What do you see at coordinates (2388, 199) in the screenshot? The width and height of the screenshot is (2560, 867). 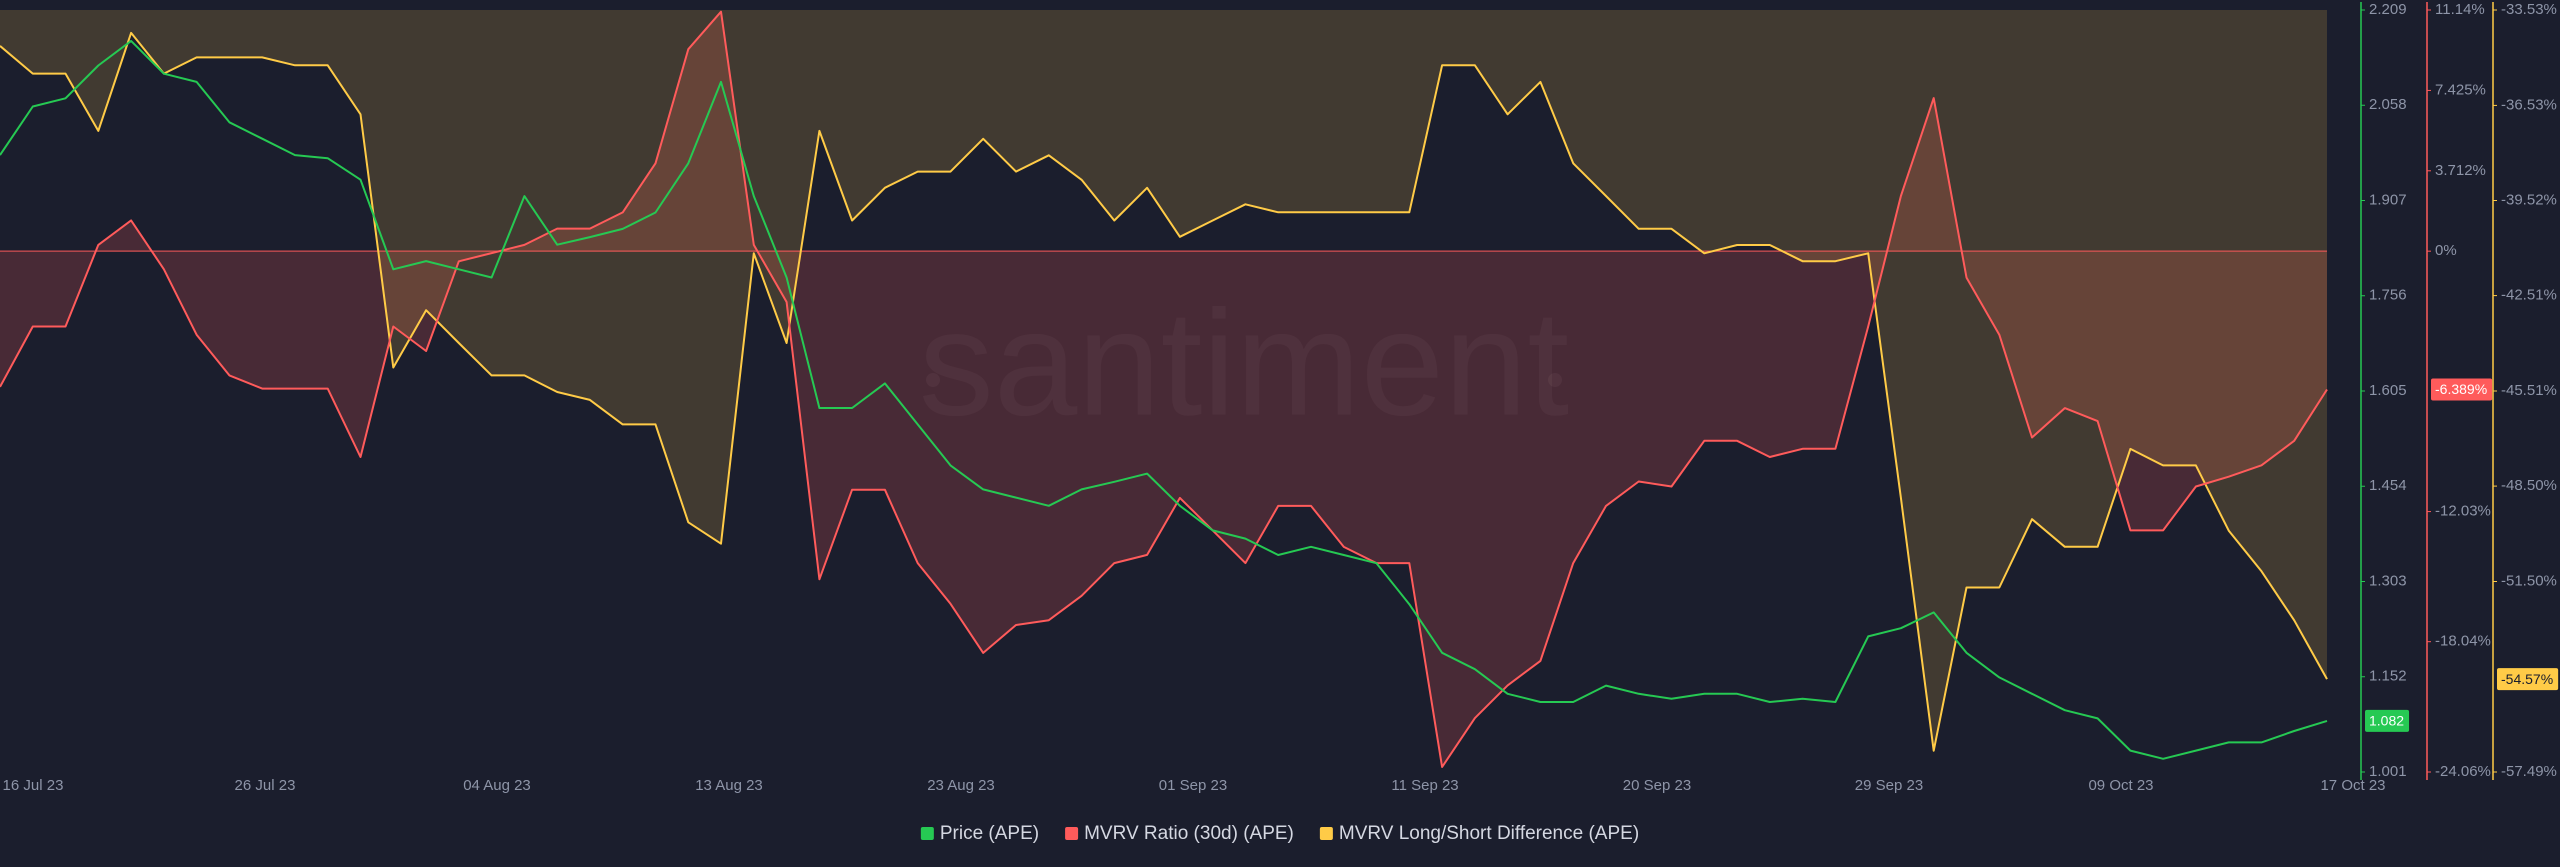 I see `y-tick-label: 1.907` at bounding box center [2388, 199].